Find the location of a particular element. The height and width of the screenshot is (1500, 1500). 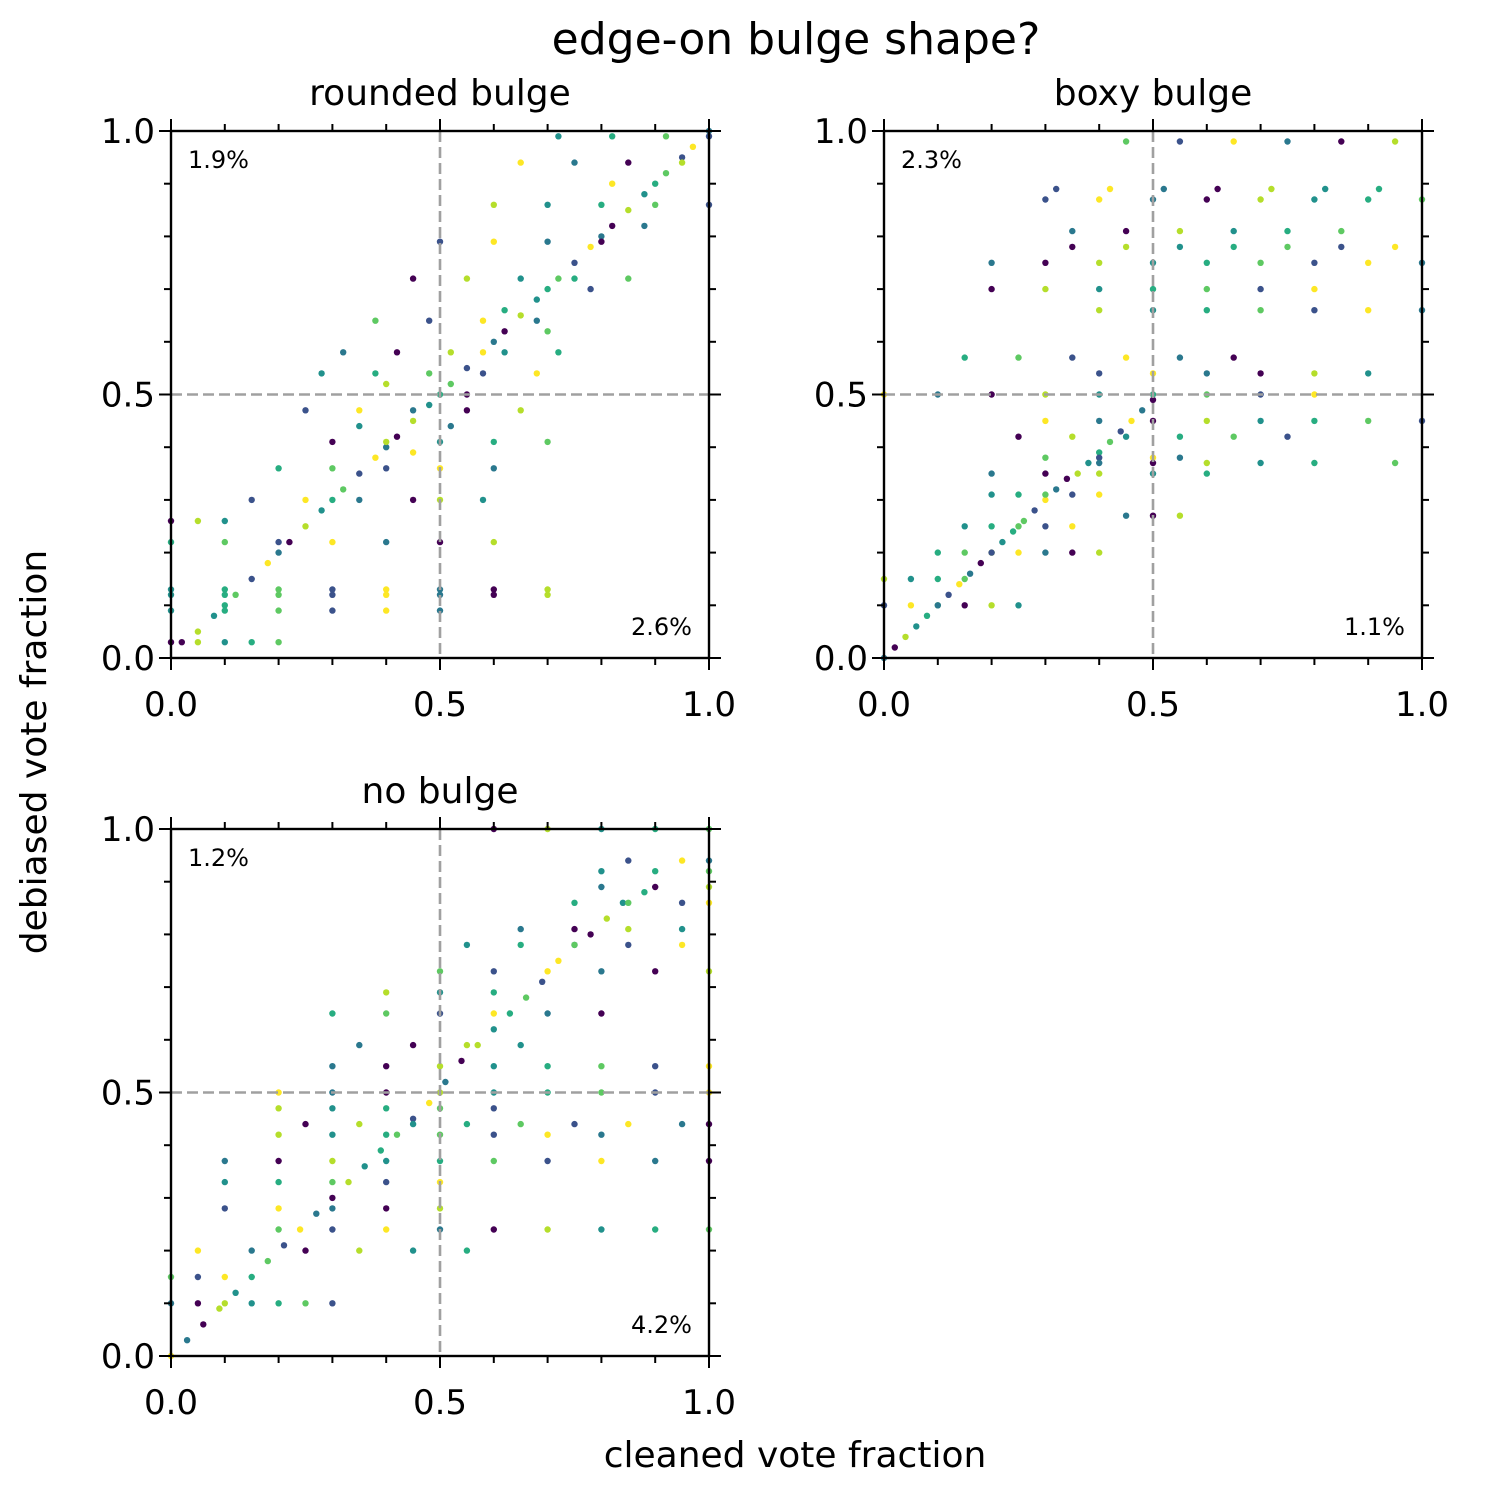

y-tick-label: 0.0 is located at coordinates (128, 659).